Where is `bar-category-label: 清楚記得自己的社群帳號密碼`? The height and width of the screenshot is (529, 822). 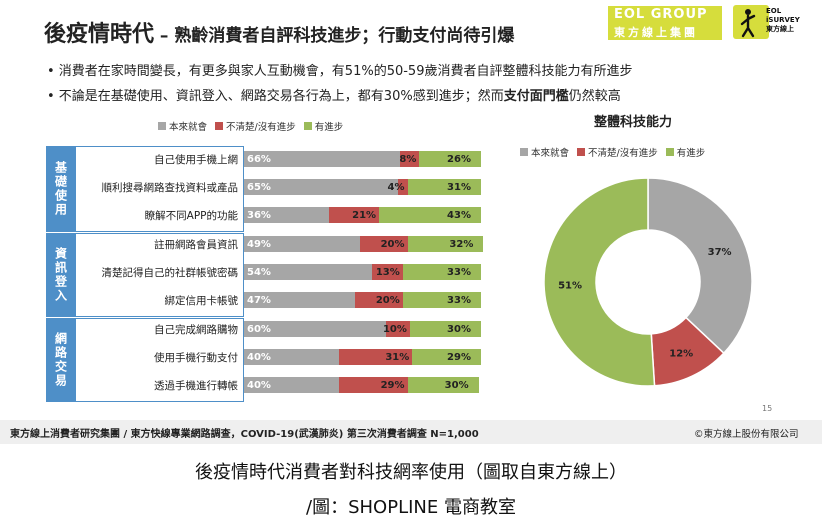
bar-category-label: 清楚記得自己的社群帳號密碼 is located at coordinates (170, 273).